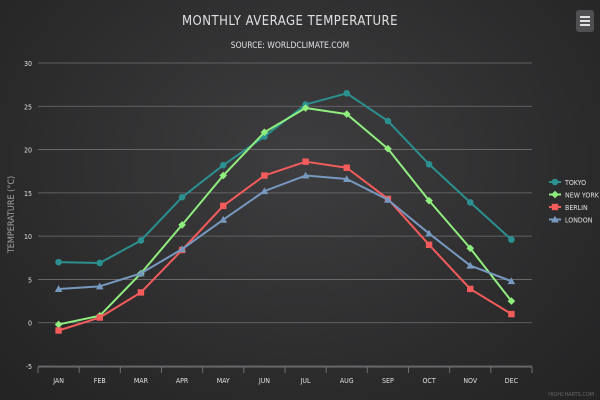 The height and width of the screenshot is (400, 600). I want to click on y-tick-label: 15, so click(28, 194).